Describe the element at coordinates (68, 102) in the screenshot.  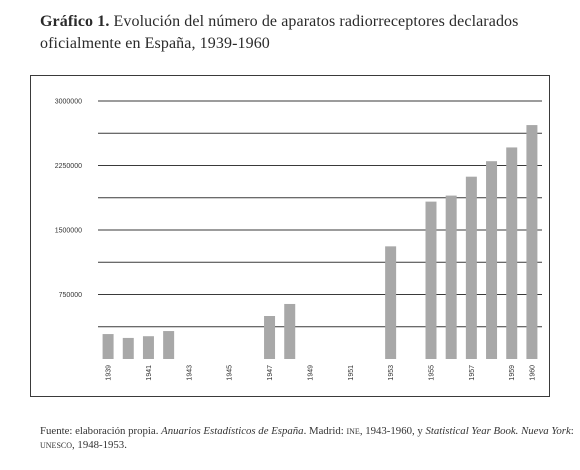
I see `y-tick-label: 3000000` at that location.